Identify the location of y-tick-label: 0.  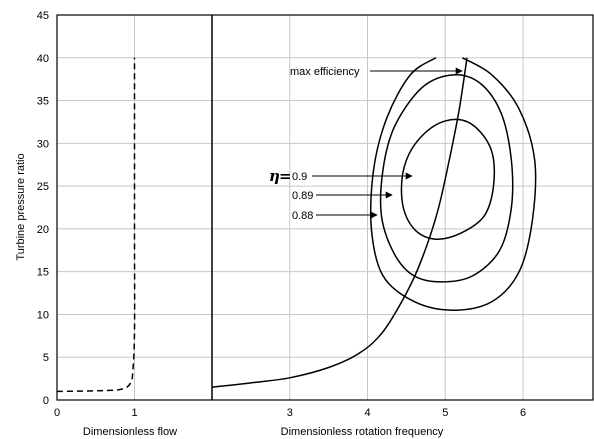
(46, 401).